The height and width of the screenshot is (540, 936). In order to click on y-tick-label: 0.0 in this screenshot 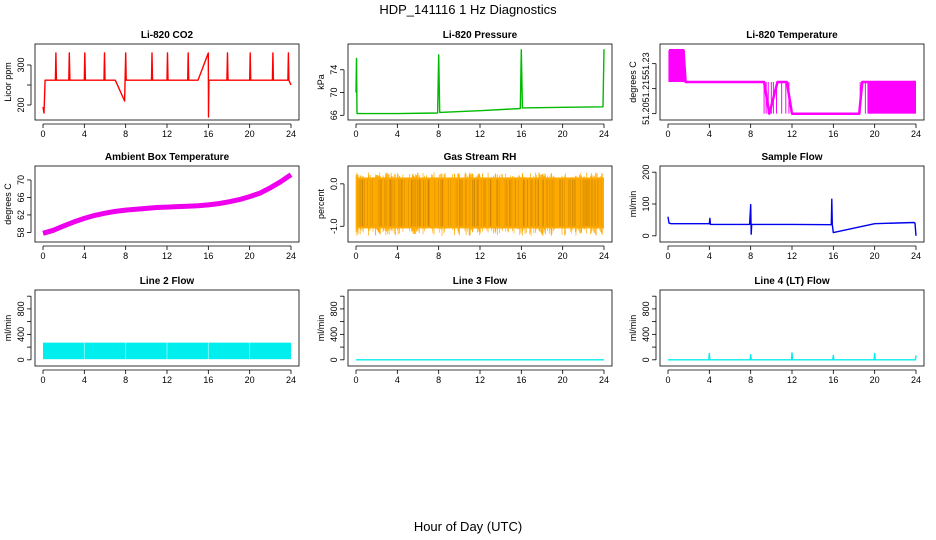, I will do `click(334, 184)`.